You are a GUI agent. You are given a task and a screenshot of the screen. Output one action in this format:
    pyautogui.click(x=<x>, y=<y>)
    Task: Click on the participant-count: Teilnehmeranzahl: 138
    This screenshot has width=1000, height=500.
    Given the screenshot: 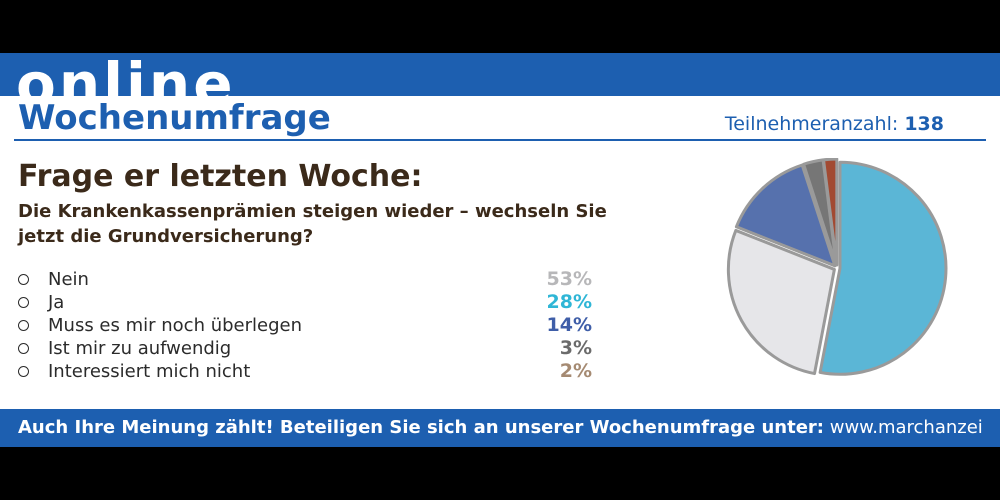 What is the action you would take?
    pyautogui.click(x=834, y=124)
    